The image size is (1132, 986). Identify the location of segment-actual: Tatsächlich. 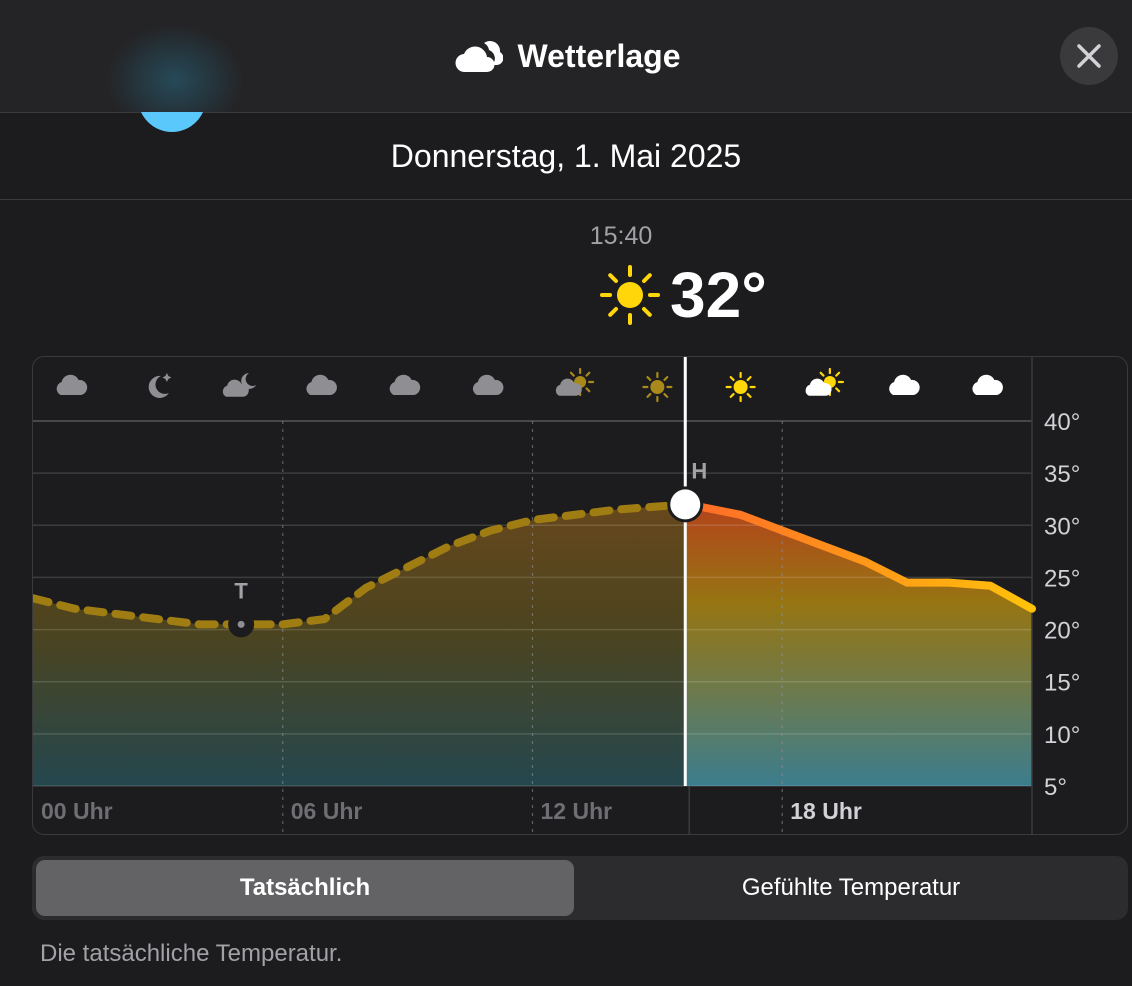
(305, 888).